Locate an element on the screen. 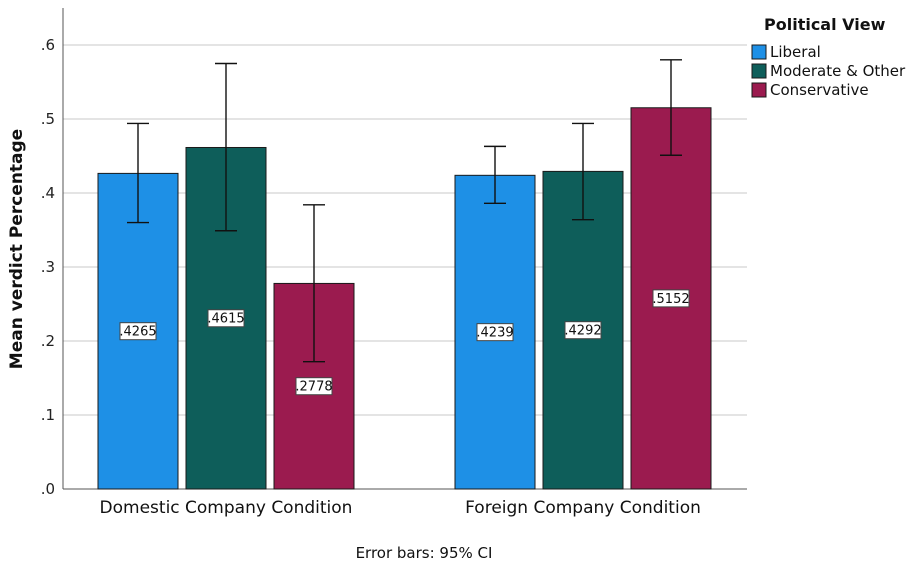  legend-item: Moderate & Other is located at coordinates (828, 71).